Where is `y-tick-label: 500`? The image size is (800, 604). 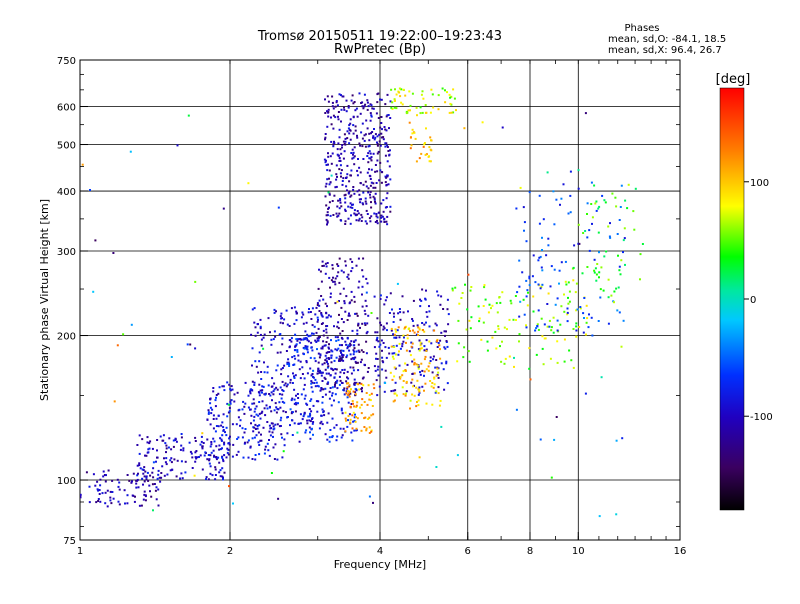 y-tick-label: 500 is located at coordinates (66, 146).